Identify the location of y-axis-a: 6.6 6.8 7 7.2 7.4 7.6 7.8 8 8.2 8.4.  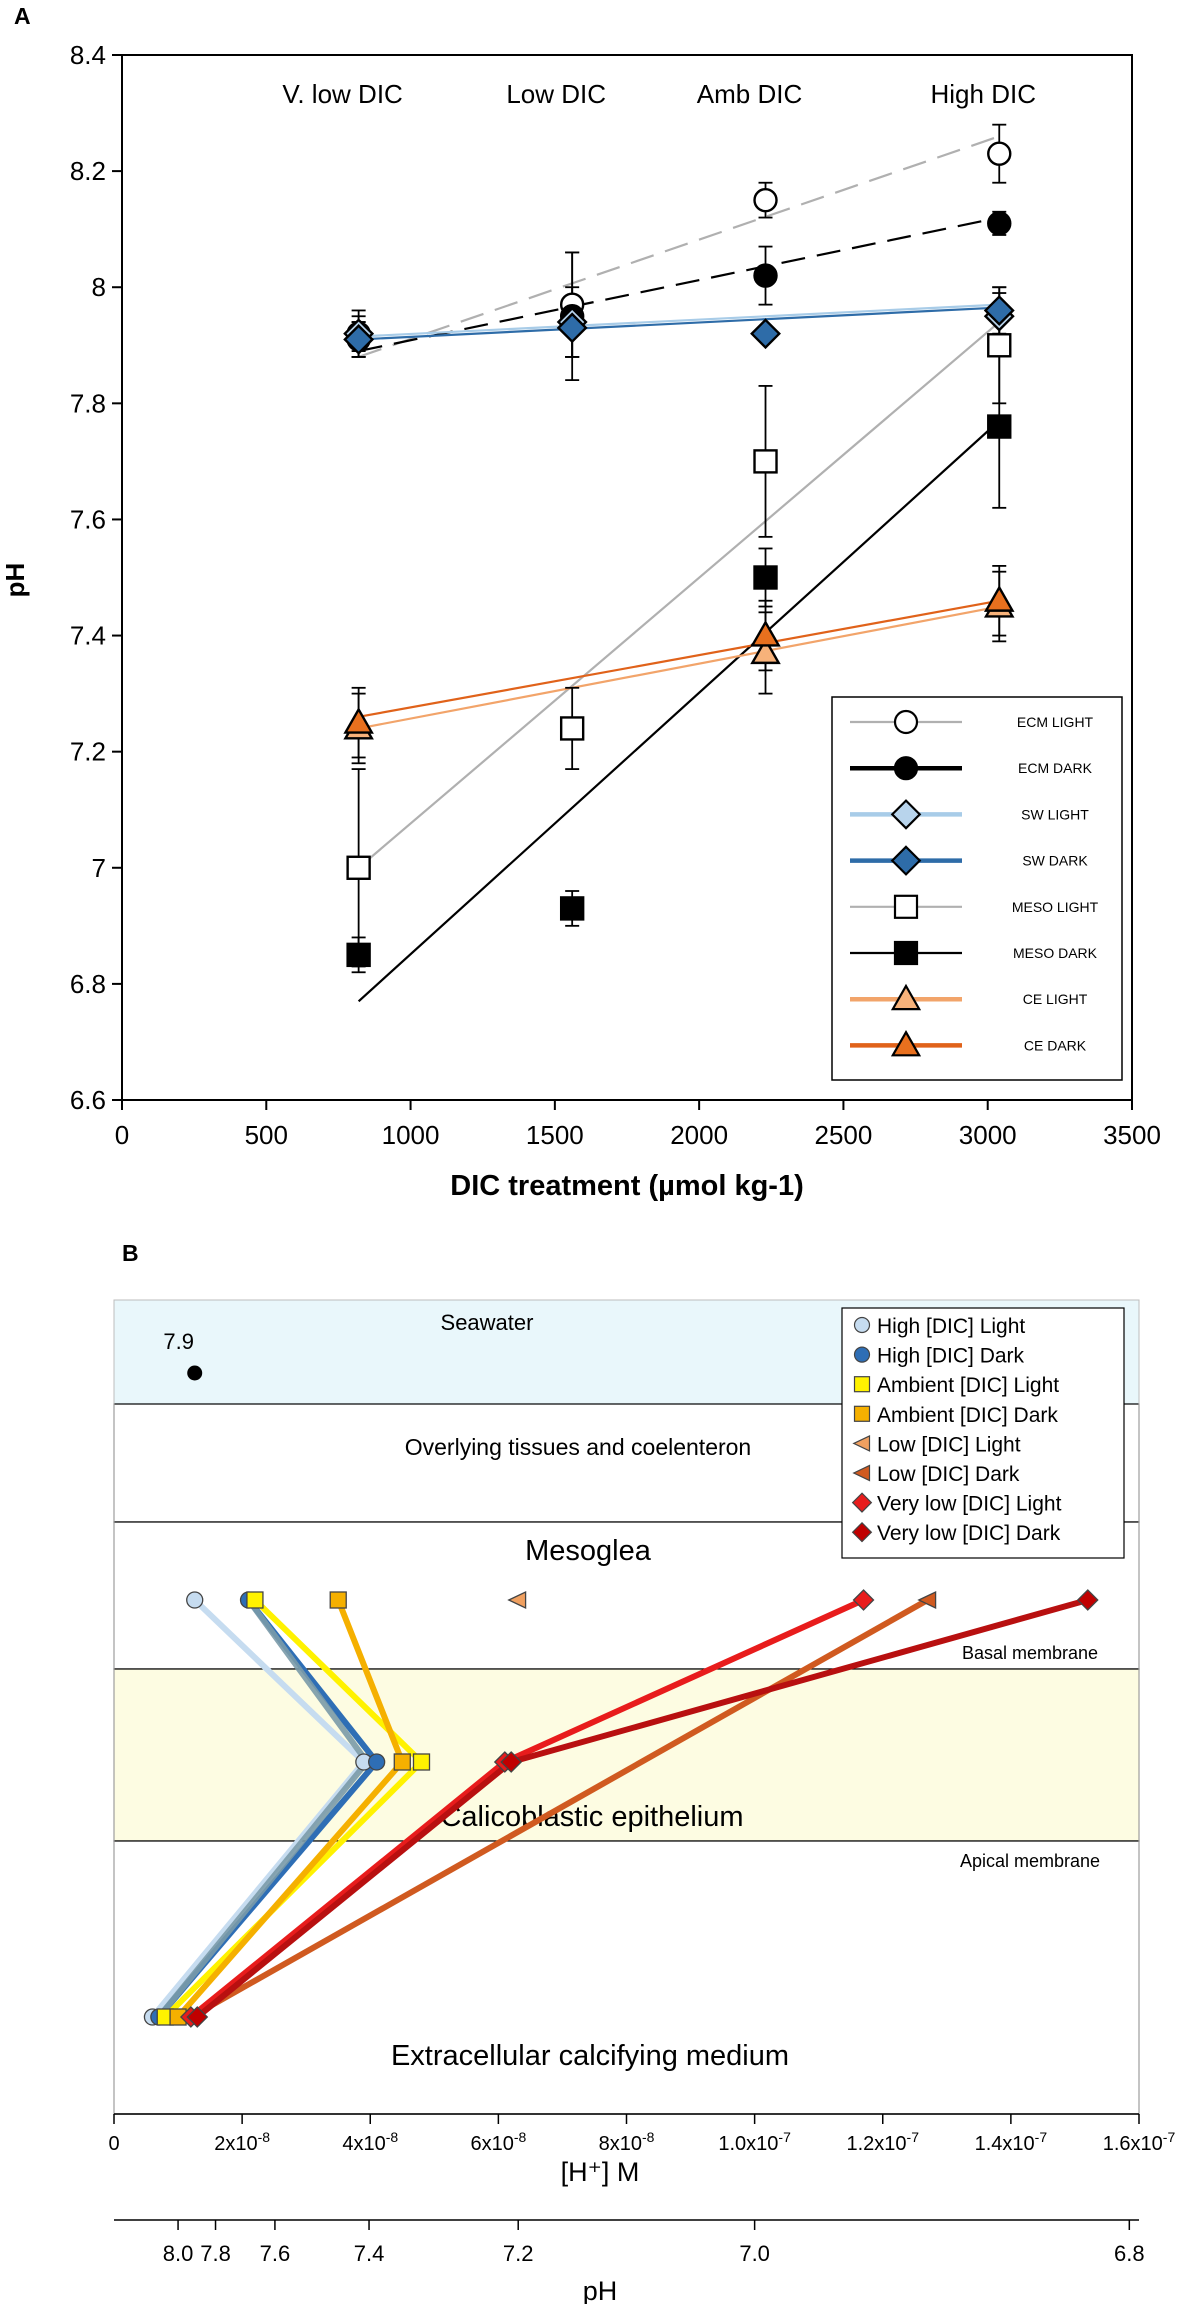
(96, 577).